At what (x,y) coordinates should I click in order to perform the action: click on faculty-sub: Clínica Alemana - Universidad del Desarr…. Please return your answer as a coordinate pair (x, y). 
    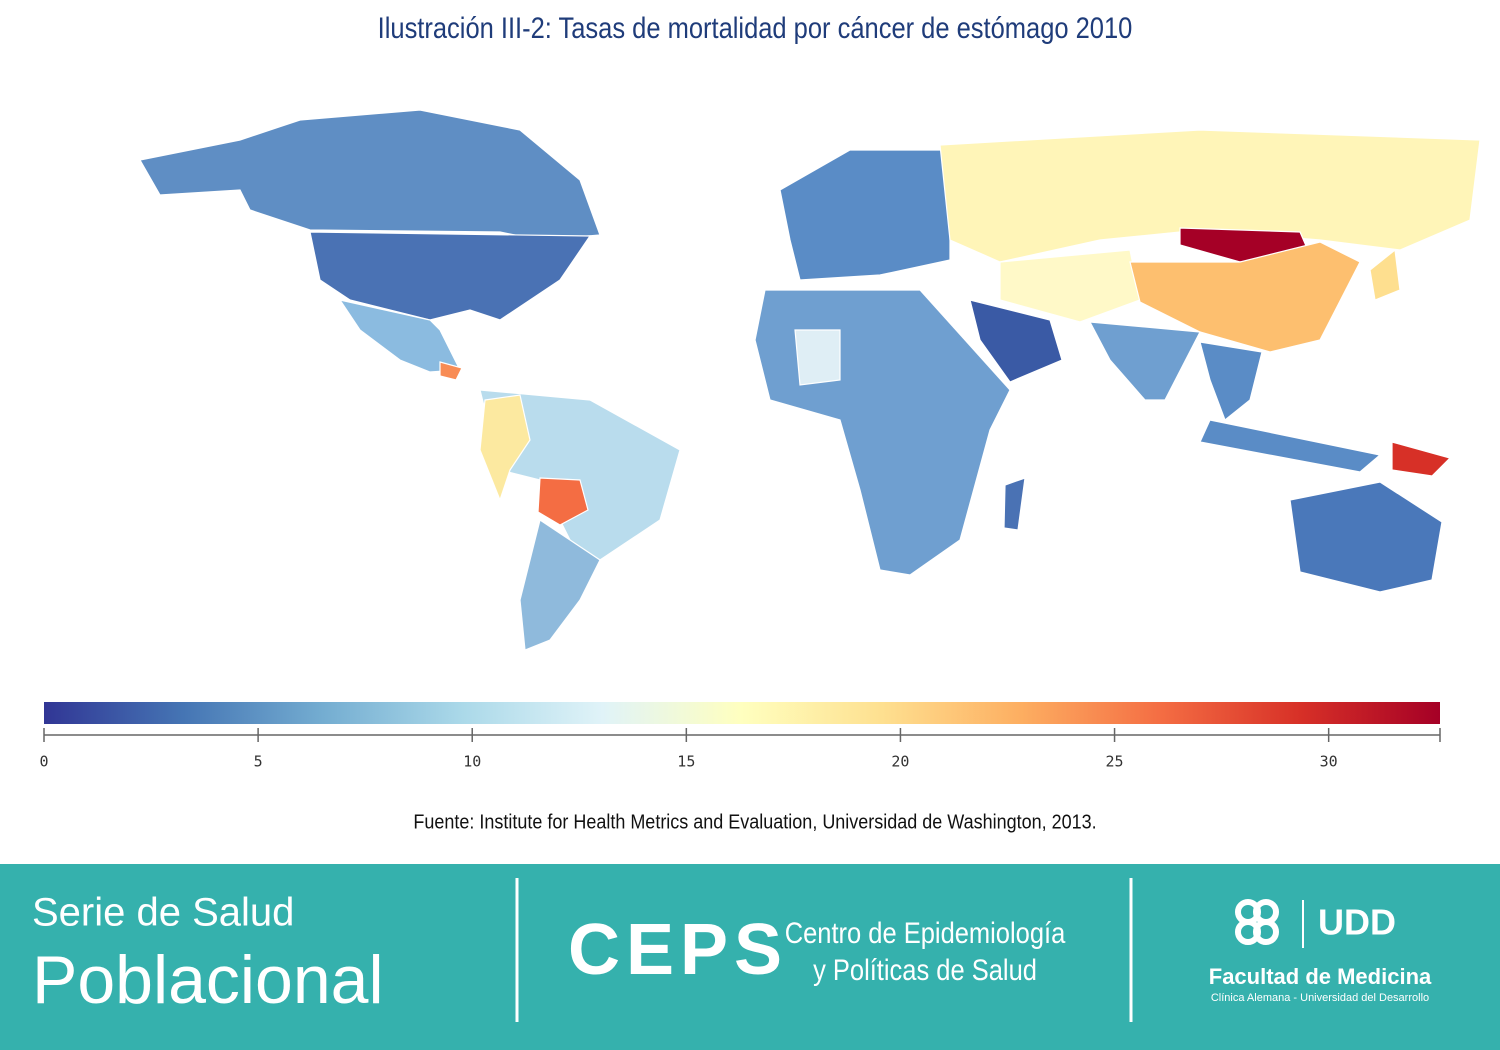
    Looking at the image, I should click on (1320, 998).